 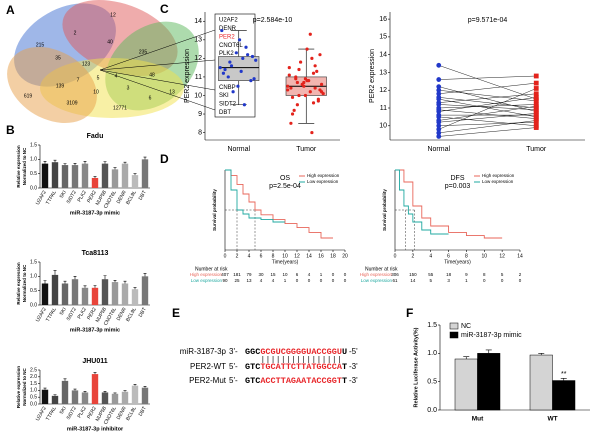 What do you see at coordinates (376, 274) in the screenshot?
I see `risk-row-name: High expression` at bounding box center [376, 274].